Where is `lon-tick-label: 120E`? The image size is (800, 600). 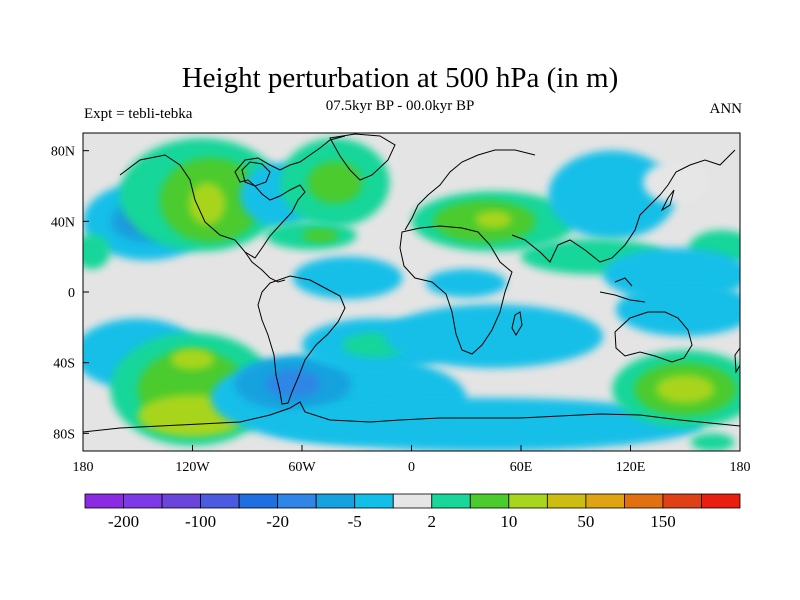
lon-tick-label: 120E is located at coordinates (631, 467).